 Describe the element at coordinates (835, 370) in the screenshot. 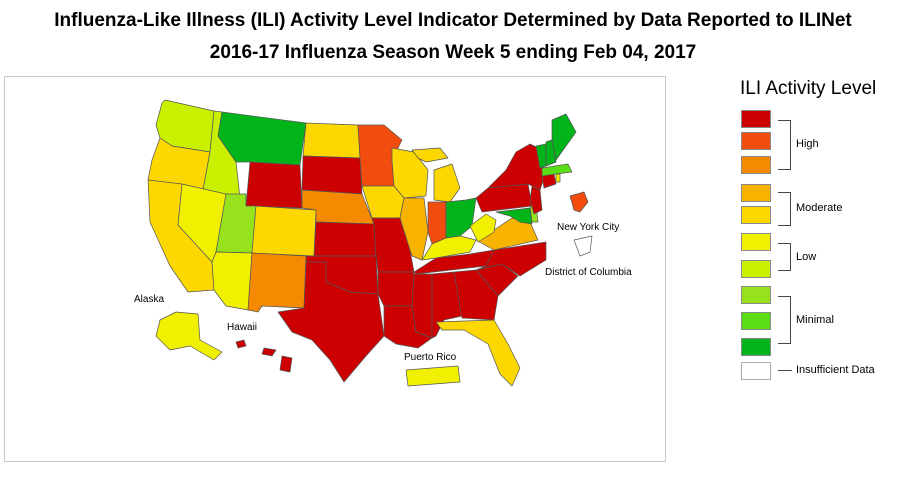

I see `legend-label-insufficient: Insufficient Data` at that location.